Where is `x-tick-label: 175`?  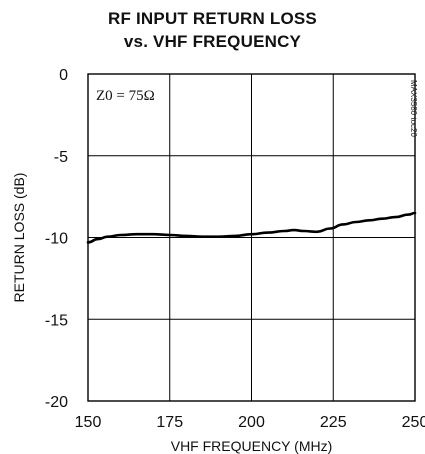
x-tick-label: 175 is located at coordinates (169, 422).